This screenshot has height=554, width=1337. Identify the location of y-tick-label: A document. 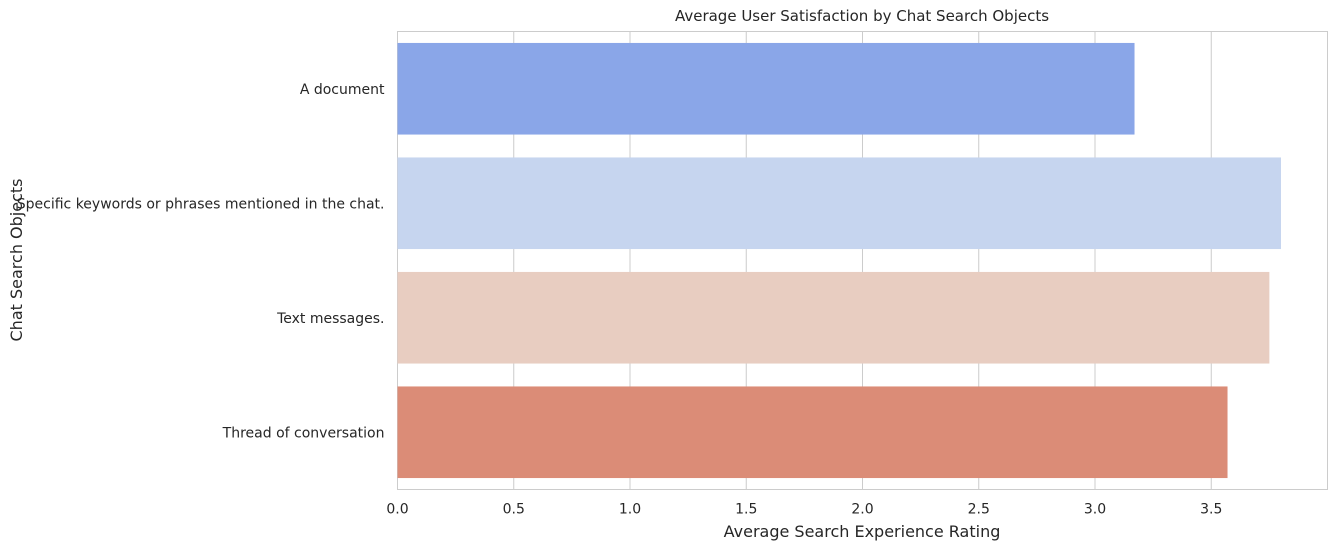
(342, 90).